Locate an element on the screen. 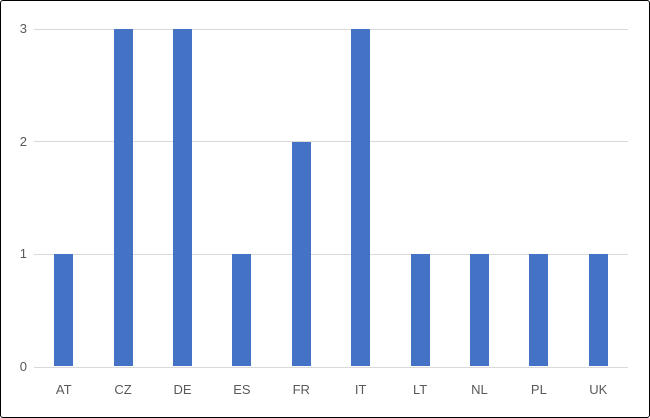 This screenshot has height=418, width=650. x-axis-category-label: UK is located at coordinates (598, 389).